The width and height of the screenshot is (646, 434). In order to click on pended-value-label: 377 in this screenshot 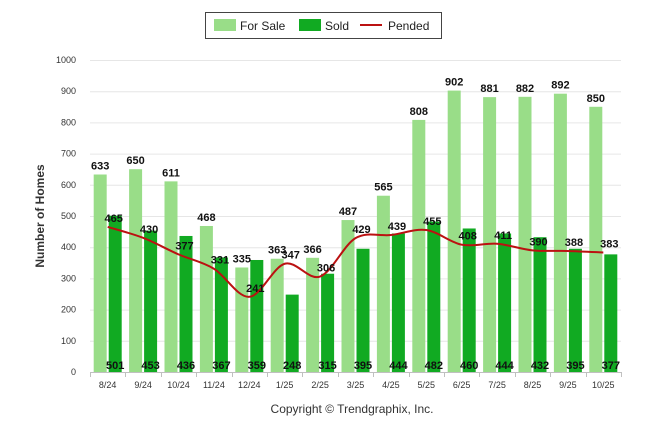, I will do `click(184, 246)`.